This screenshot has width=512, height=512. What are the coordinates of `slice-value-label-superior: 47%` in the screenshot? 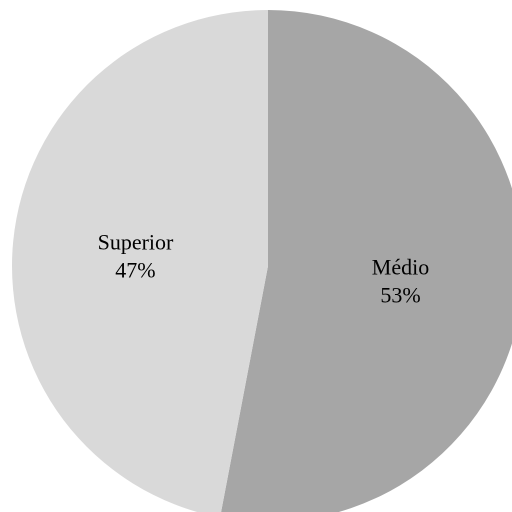 It's located at (135, 269).